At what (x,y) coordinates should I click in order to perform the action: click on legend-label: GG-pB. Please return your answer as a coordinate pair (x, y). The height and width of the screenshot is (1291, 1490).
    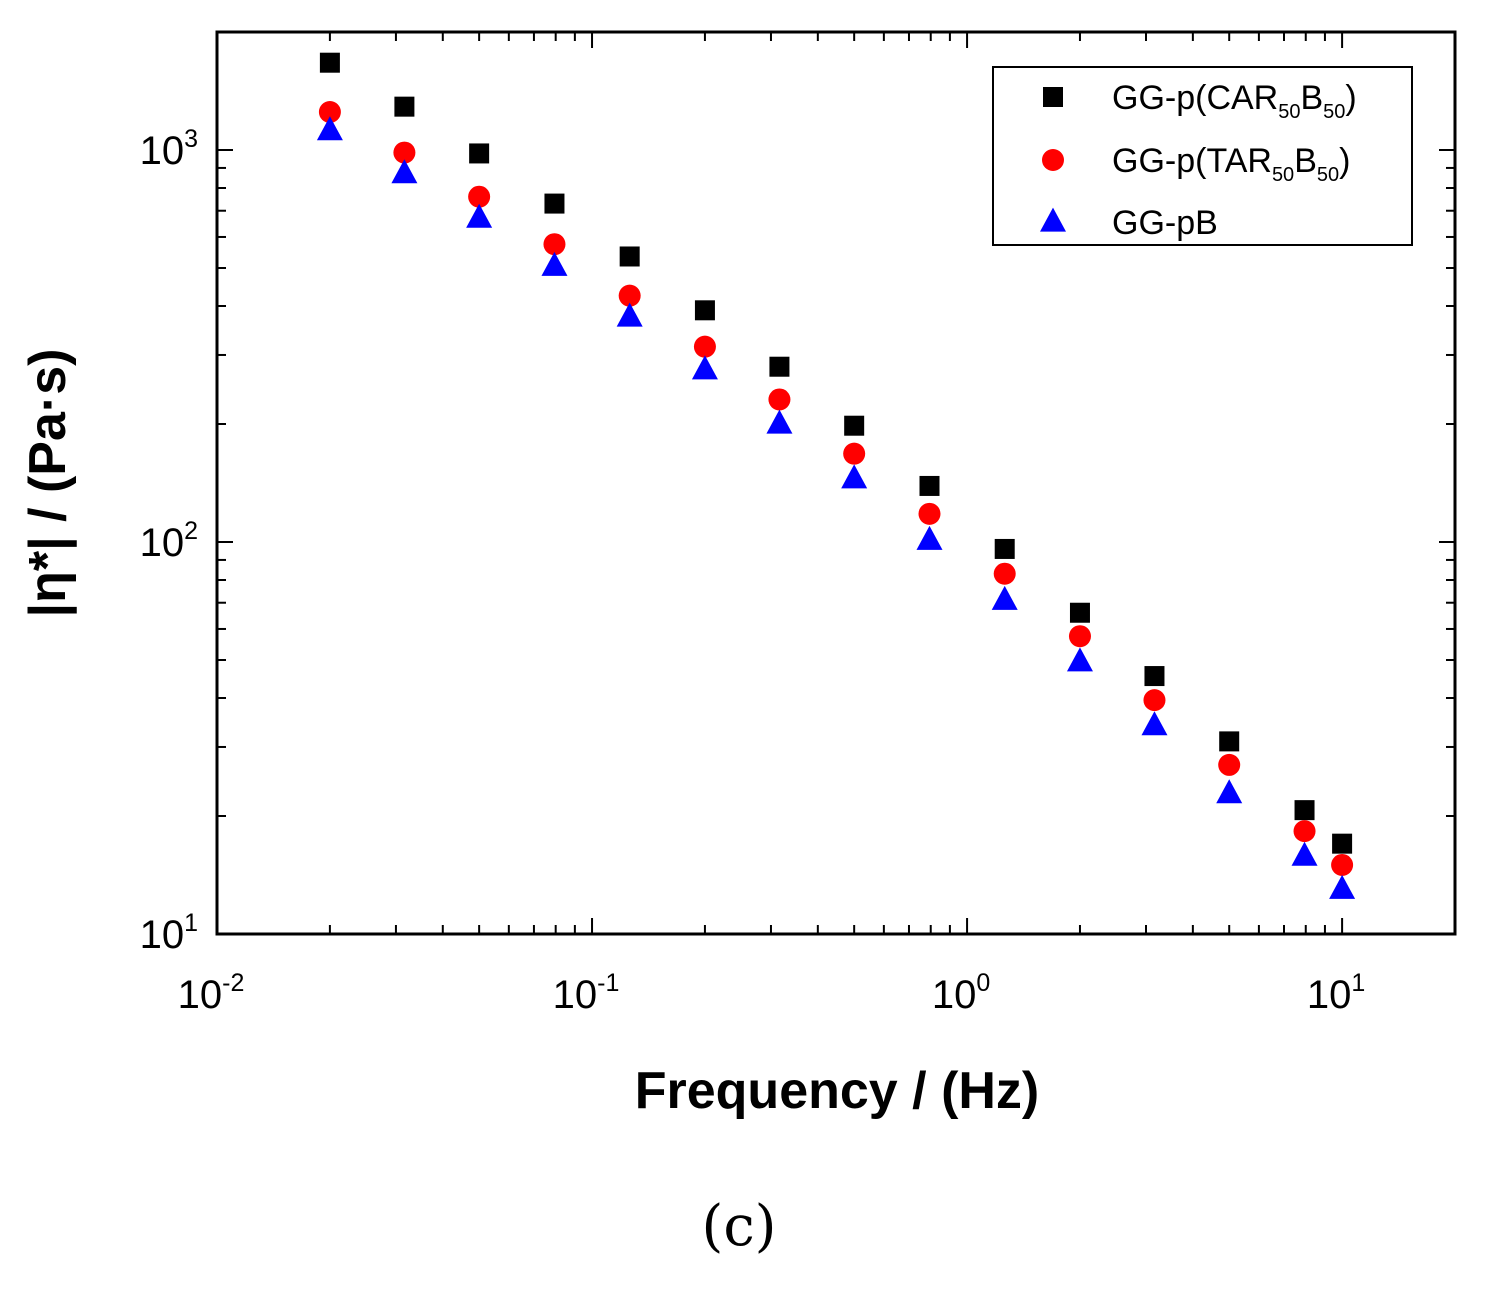
    Looking at the image, I should click on (1165, 223).